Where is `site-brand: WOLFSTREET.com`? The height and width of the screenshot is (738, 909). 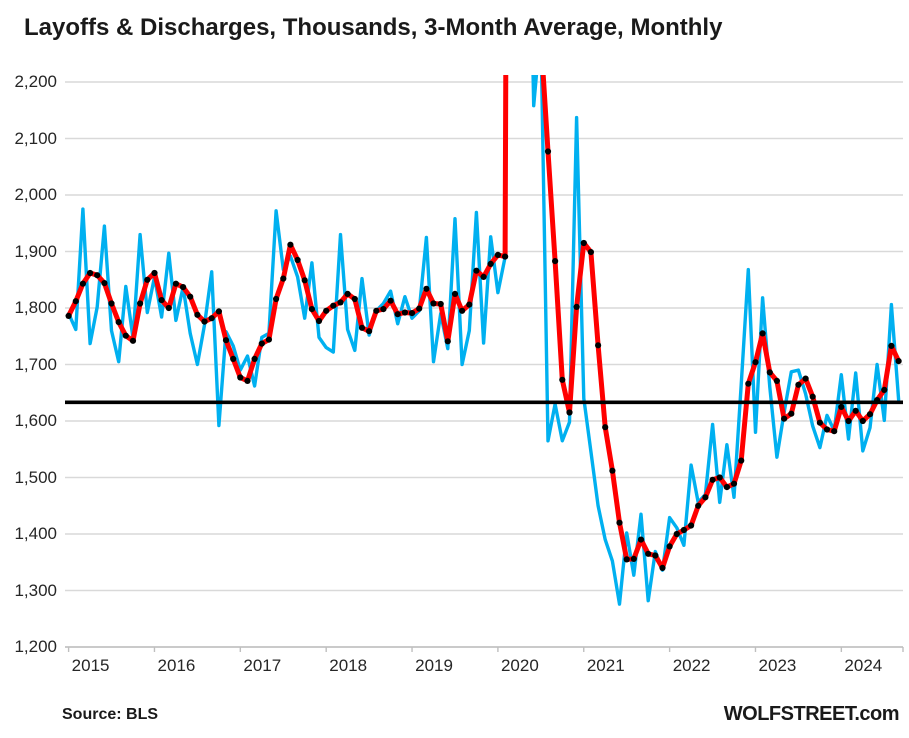
site-brand: WOLFSTREET.com is located at coordinates (811, 714).